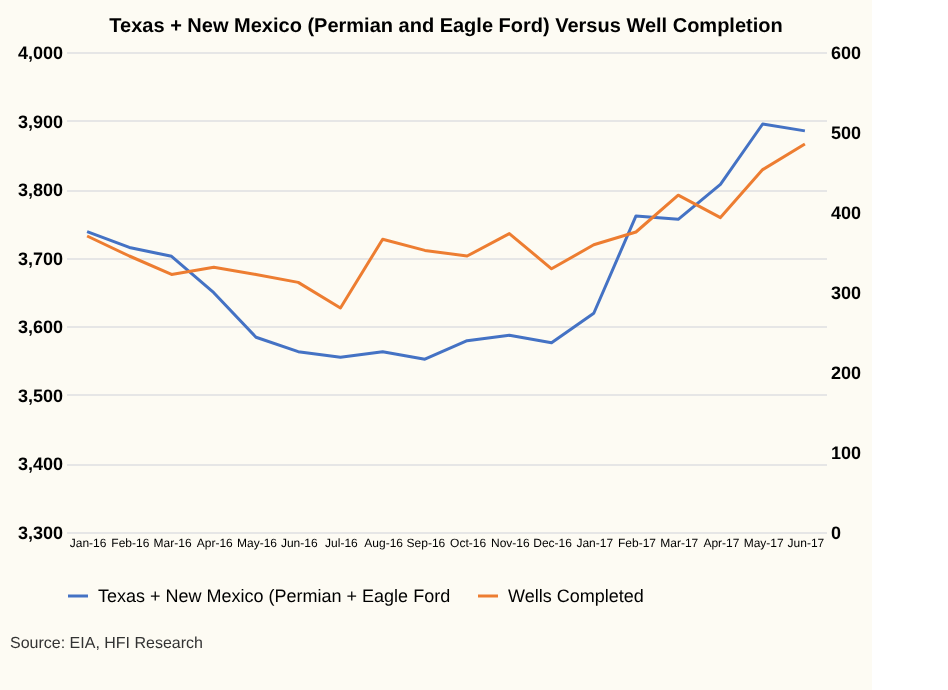 The width and height of the screenshot is (948, 690). What do you see at coordinates (40, 464) in the screenshot?
I see `y-tick-label: 3,400` at bounding box center [40, 464].